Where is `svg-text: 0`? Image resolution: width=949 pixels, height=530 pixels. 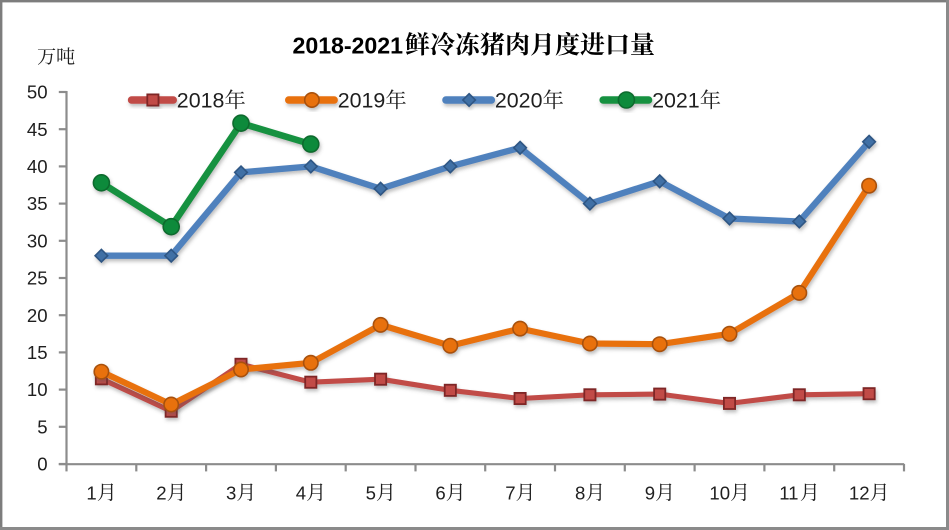
svg-text: 0 is located at coordinates (42, 464).